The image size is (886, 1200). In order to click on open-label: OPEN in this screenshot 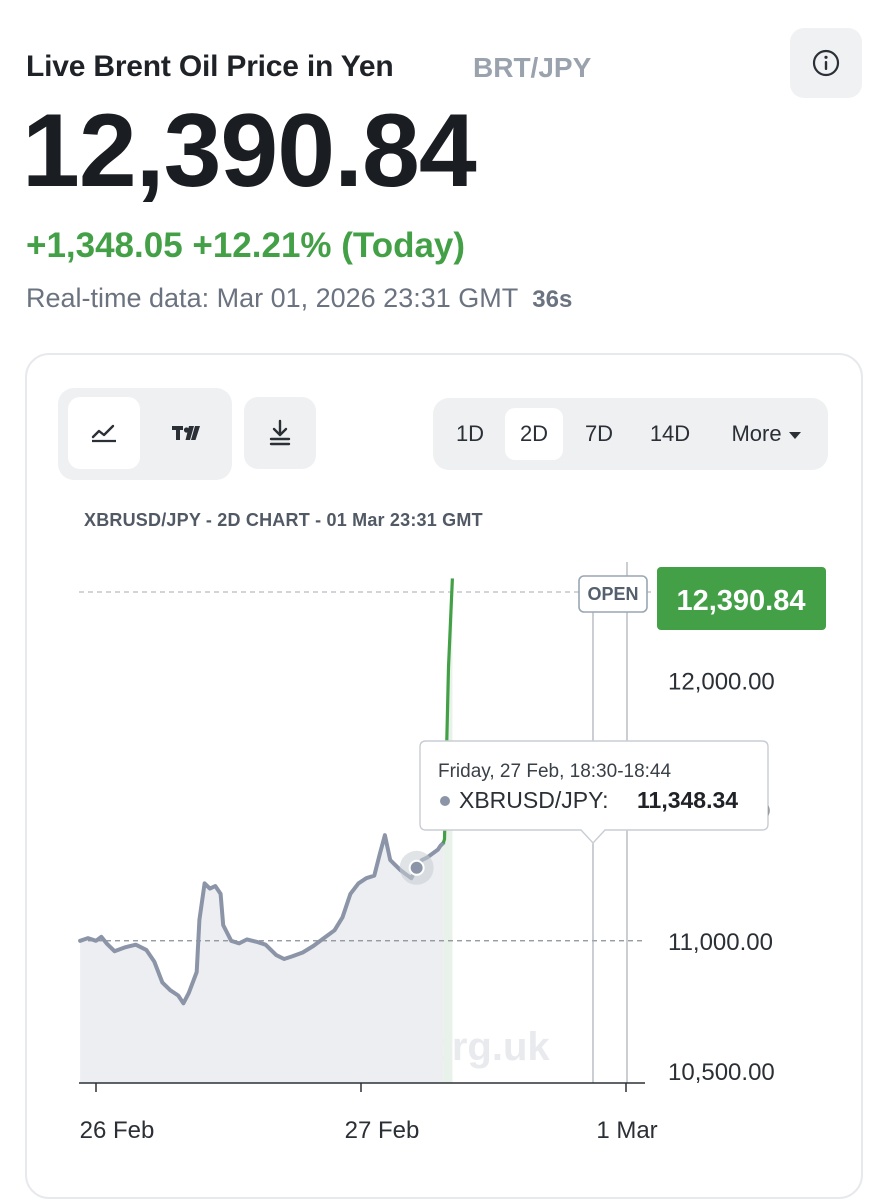, I will do `click(612, 594)`.